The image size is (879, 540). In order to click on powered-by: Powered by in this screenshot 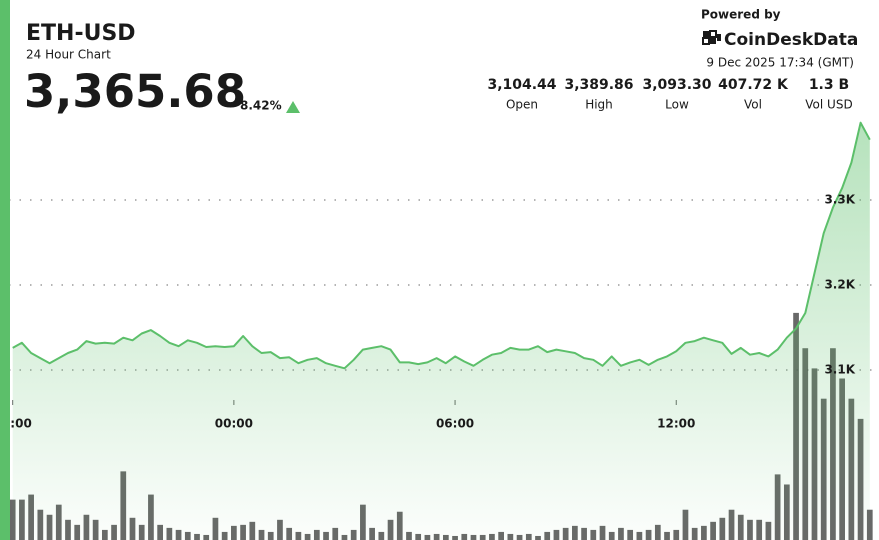, I will do `click(741, 15)`.